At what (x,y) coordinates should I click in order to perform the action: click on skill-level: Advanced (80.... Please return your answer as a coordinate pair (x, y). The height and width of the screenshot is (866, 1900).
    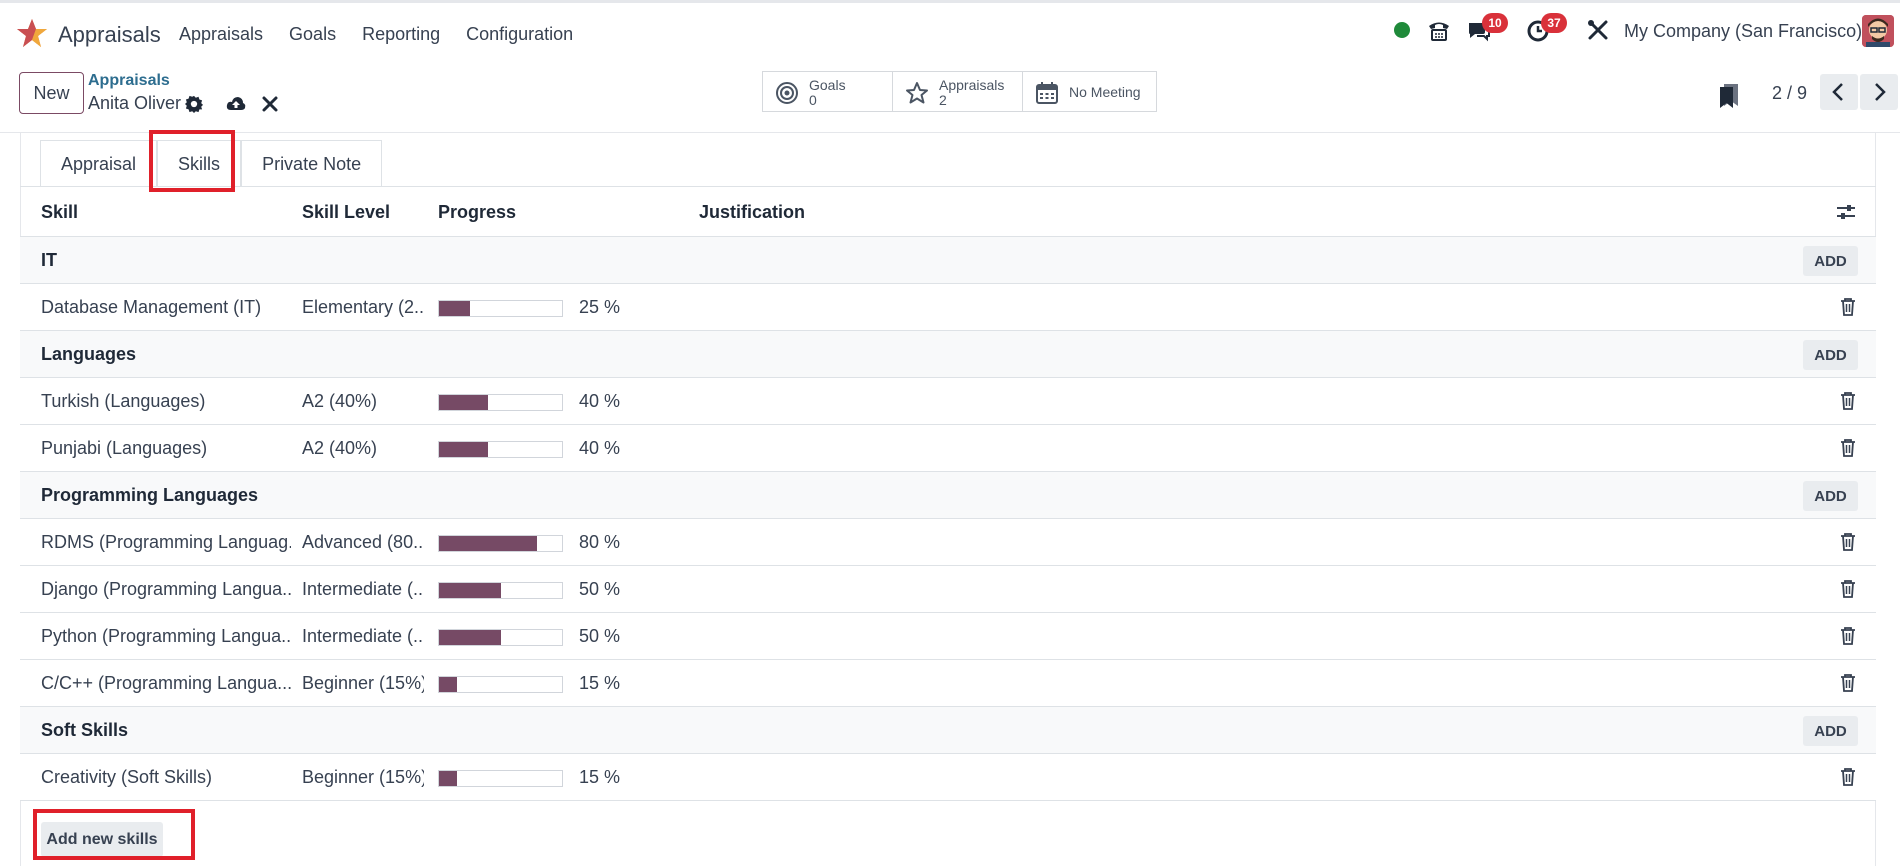
    Looking at the image, I should click on (363, 542).